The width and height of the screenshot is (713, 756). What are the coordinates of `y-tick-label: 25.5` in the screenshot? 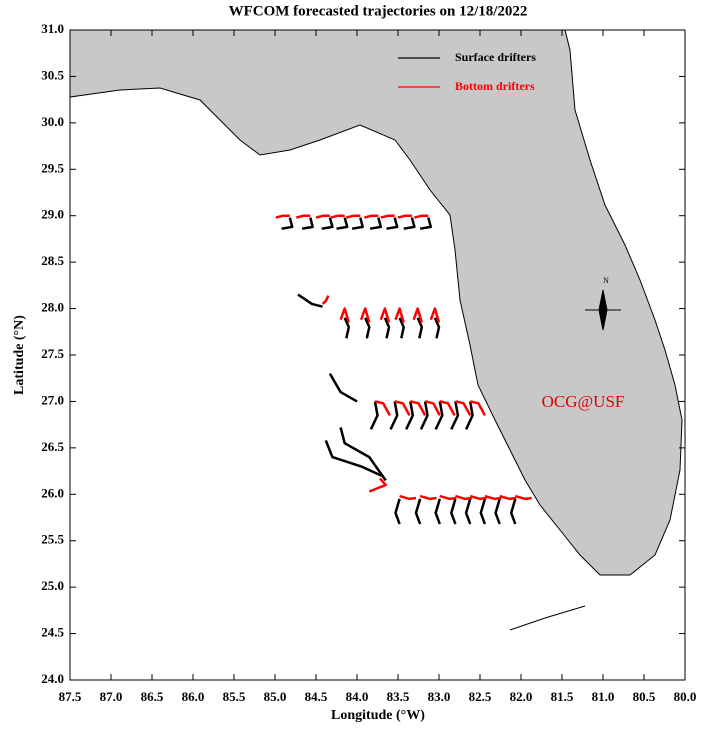 It's located at (52, 539).